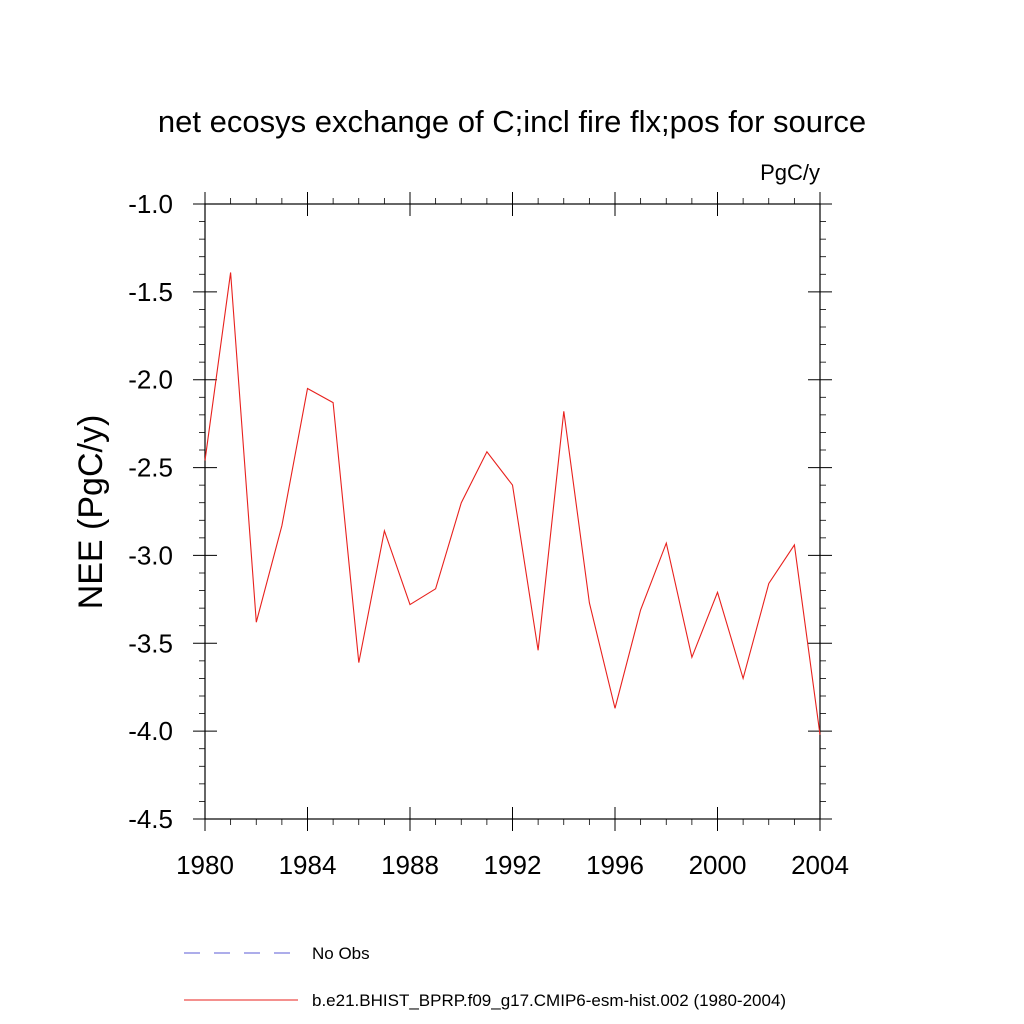 This screenshot has width=1024, height=1024. What do you see at coordinates (615, 865) in the screenshot?
I see `x-tick-label: 1996` at bounding box center [615, 865].